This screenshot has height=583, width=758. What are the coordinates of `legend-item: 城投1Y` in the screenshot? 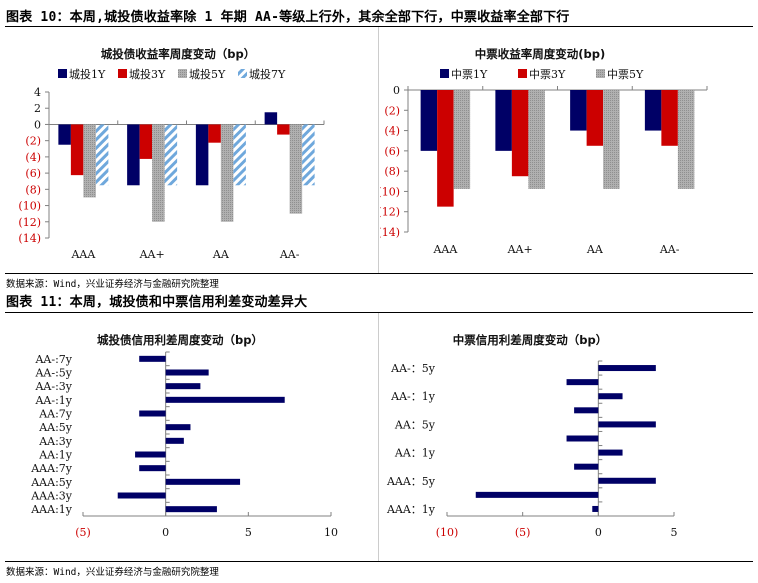 It's located at (82, 74).